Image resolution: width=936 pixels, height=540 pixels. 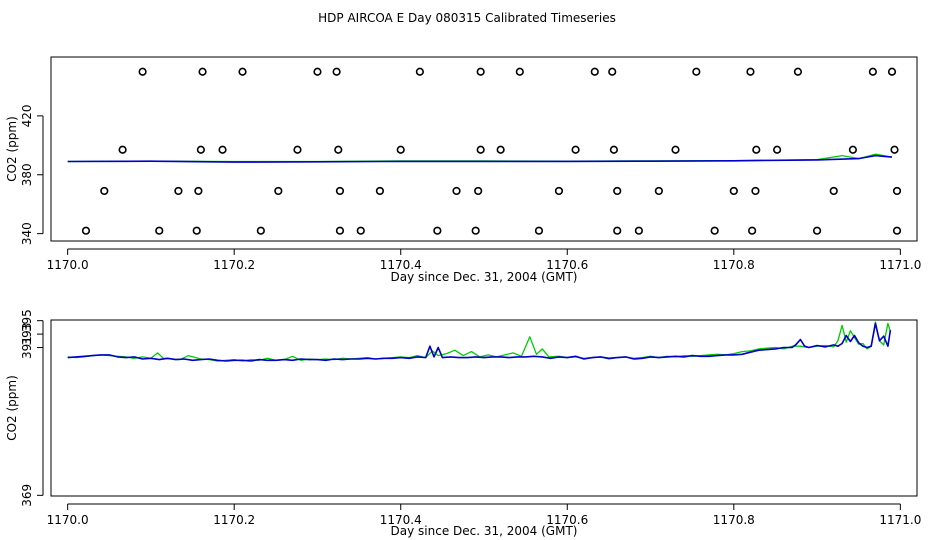 What do you see at coordinates (27, 495) in the screenshot?
I see `y-tick-label: 369` at bounding box center [27, 495].